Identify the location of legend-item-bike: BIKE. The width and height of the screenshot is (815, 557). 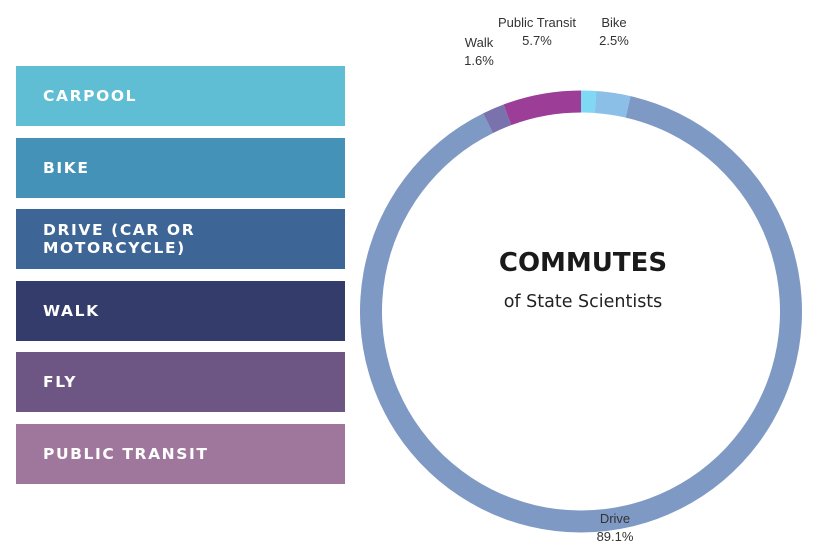
(180, 167).